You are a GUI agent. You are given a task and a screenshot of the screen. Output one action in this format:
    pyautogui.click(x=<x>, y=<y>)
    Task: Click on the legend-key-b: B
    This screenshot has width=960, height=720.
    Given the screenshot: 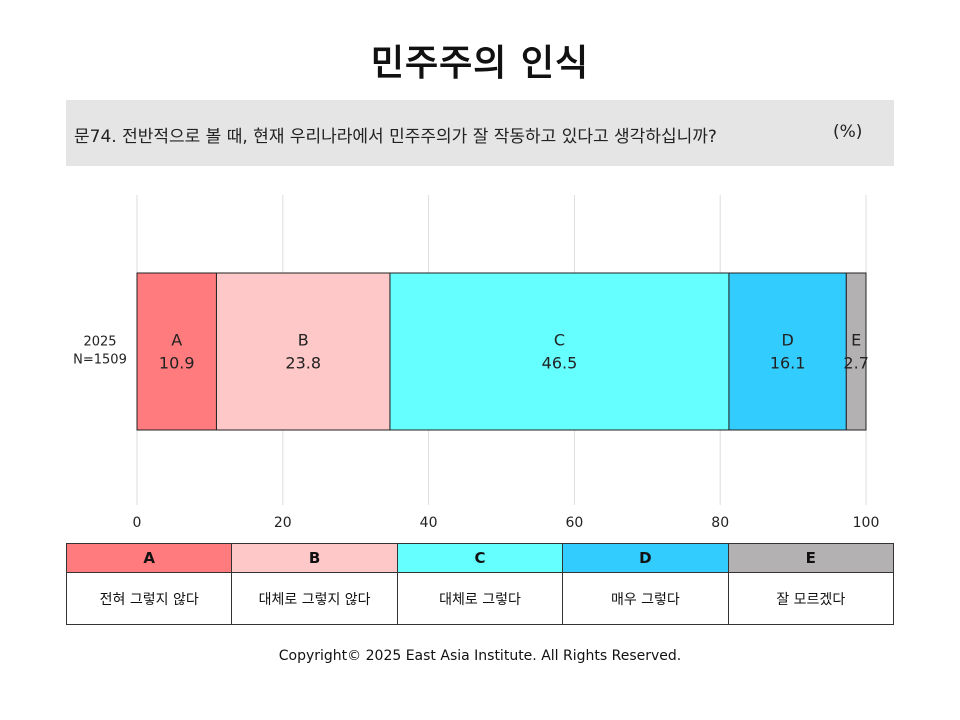 What is the action you would take?
    pyautogui.click(x=314, y=558)
    